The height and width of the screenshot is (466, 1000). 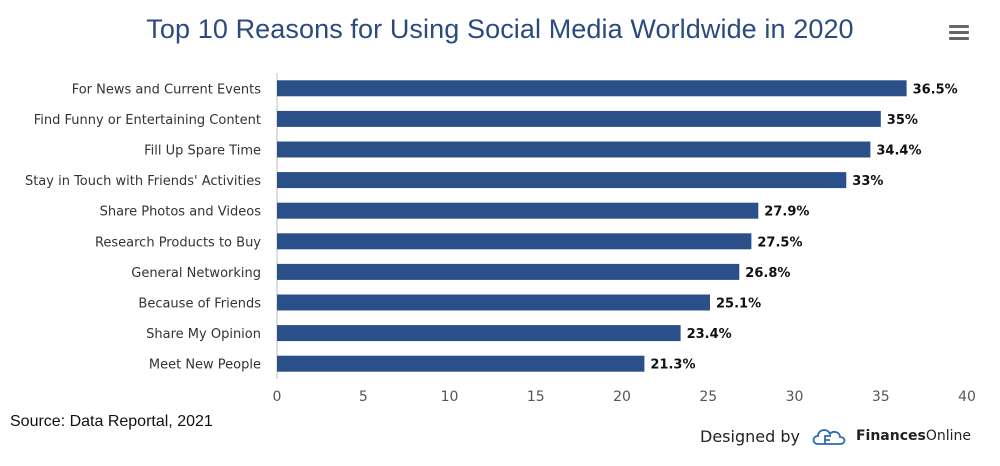 What do you see at coordinates (708, 397) in the screenshot?
I see `x-tick-label: 25` at bounding box center [708, 397].